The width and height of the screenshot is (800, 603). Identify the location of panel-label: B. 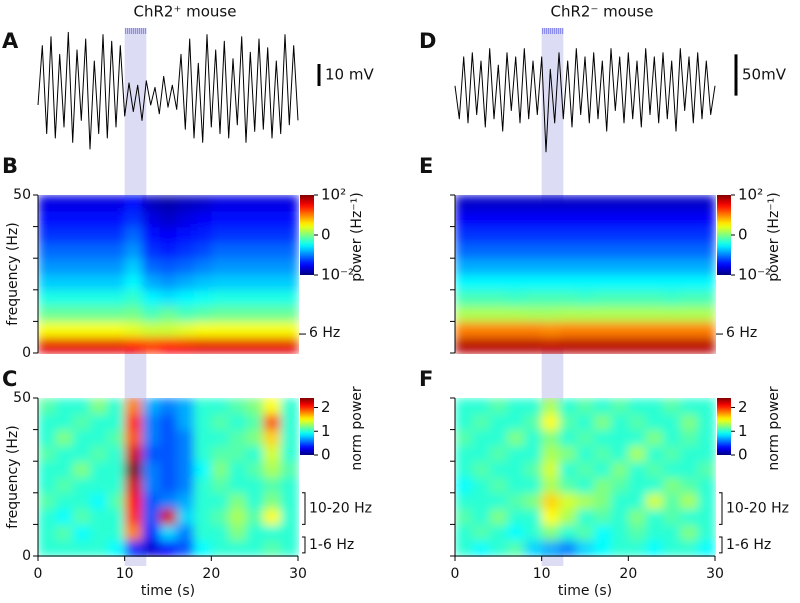
(10, 166).